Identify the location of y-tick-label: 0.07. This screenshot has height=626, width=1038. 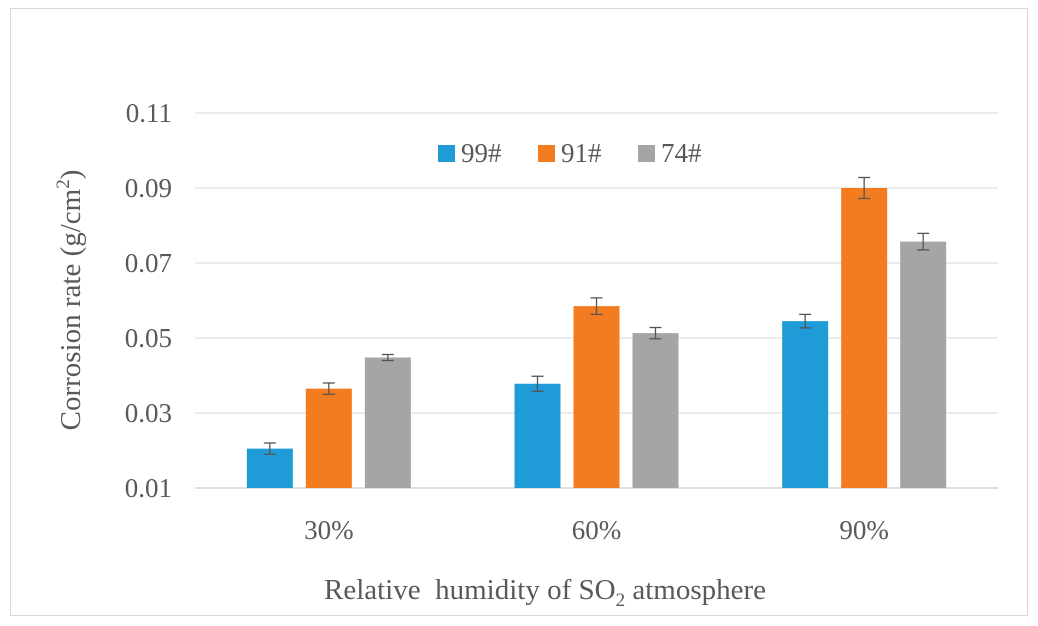
(148, 263).